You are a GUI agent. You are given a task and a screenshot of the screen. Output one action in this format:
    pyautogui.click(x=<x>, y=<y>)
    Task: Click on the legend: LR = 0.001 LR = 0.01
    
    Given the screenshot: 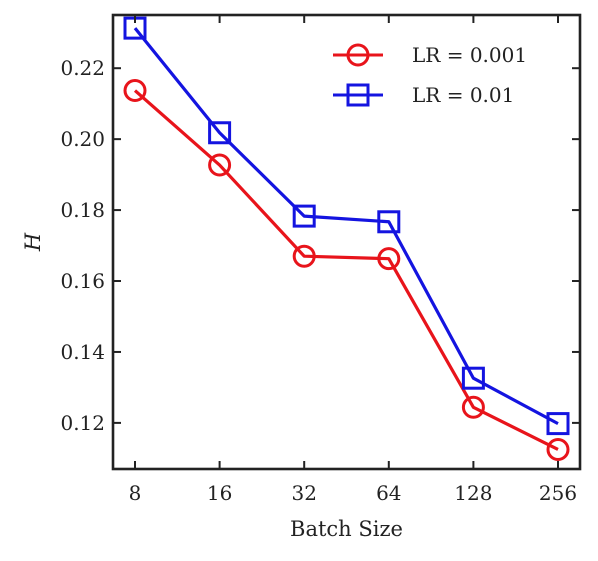 What is the action you would take?
    pyautogui.click(x=430, y=75)
    